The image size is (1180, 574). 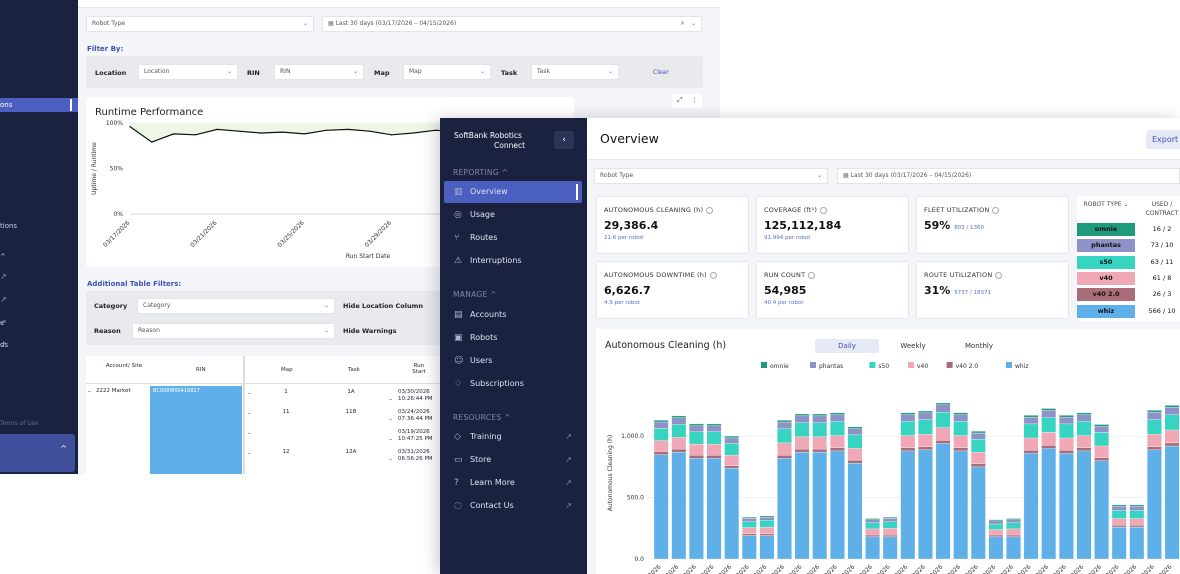 What do you see at coordinates (711, 176) in the screenshot?
I see `robot-type-select: Robot Type ⌄` at bounding box center [711, 176].